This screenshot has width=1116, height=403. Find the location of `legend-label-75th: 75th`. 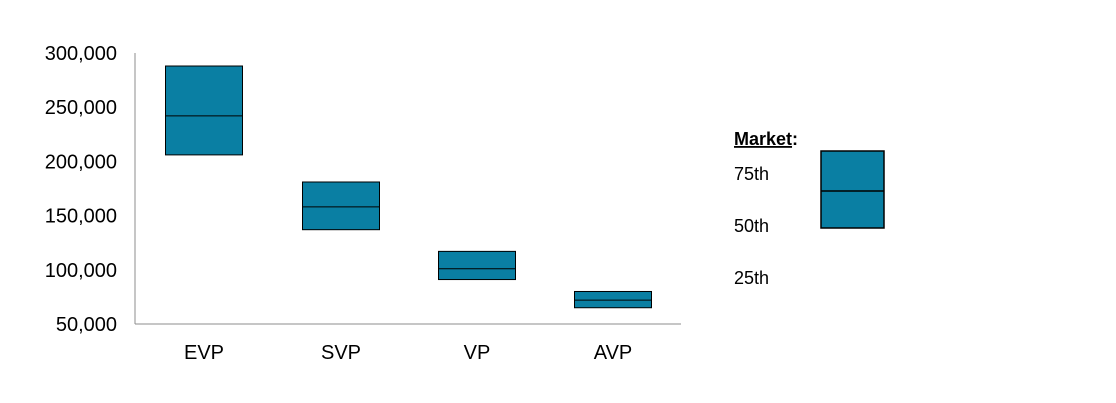

legend-label-75th: 75th is located at coordinates (751, 174).